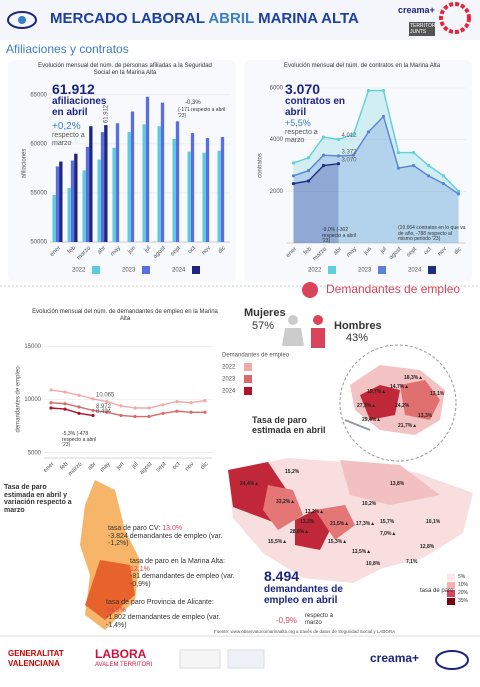 This screenshot has width=480, height=687. I want to click on map-label: 10,8%, so click(373, 564).